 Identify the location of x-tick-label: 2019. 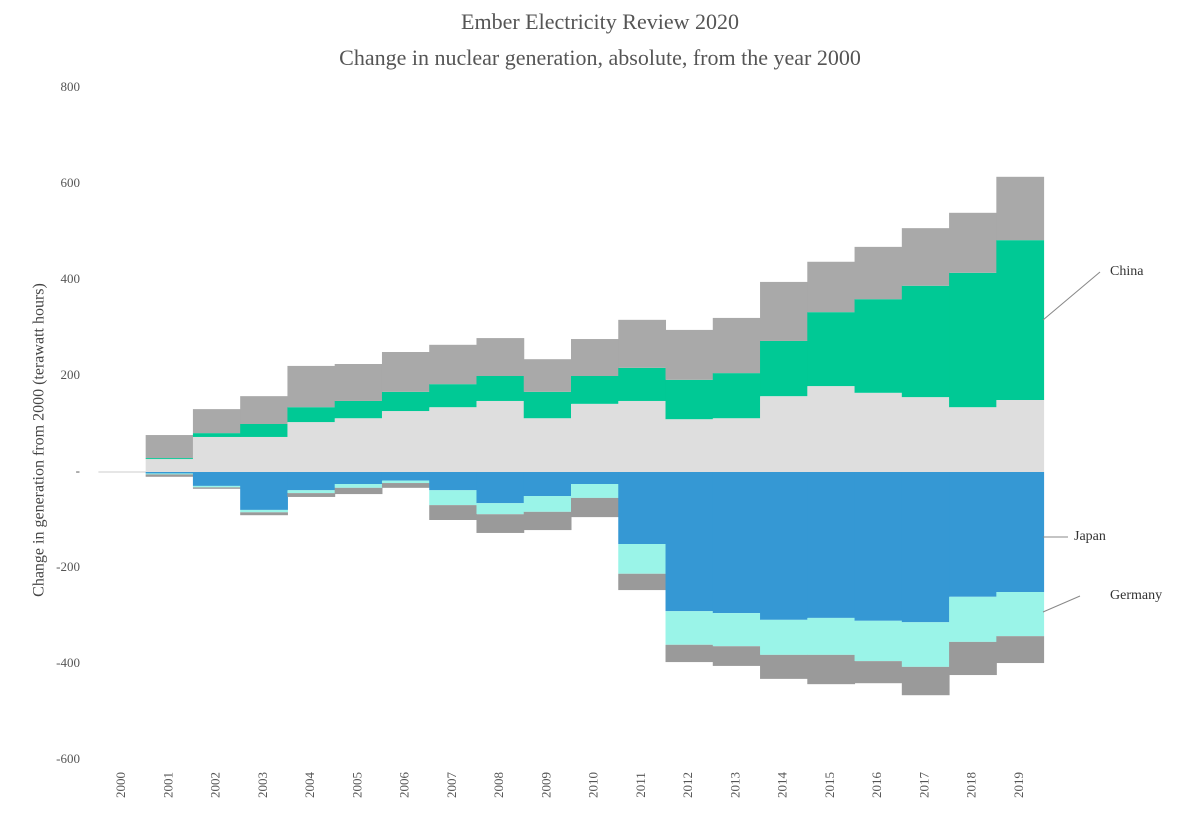
(1018, 785).